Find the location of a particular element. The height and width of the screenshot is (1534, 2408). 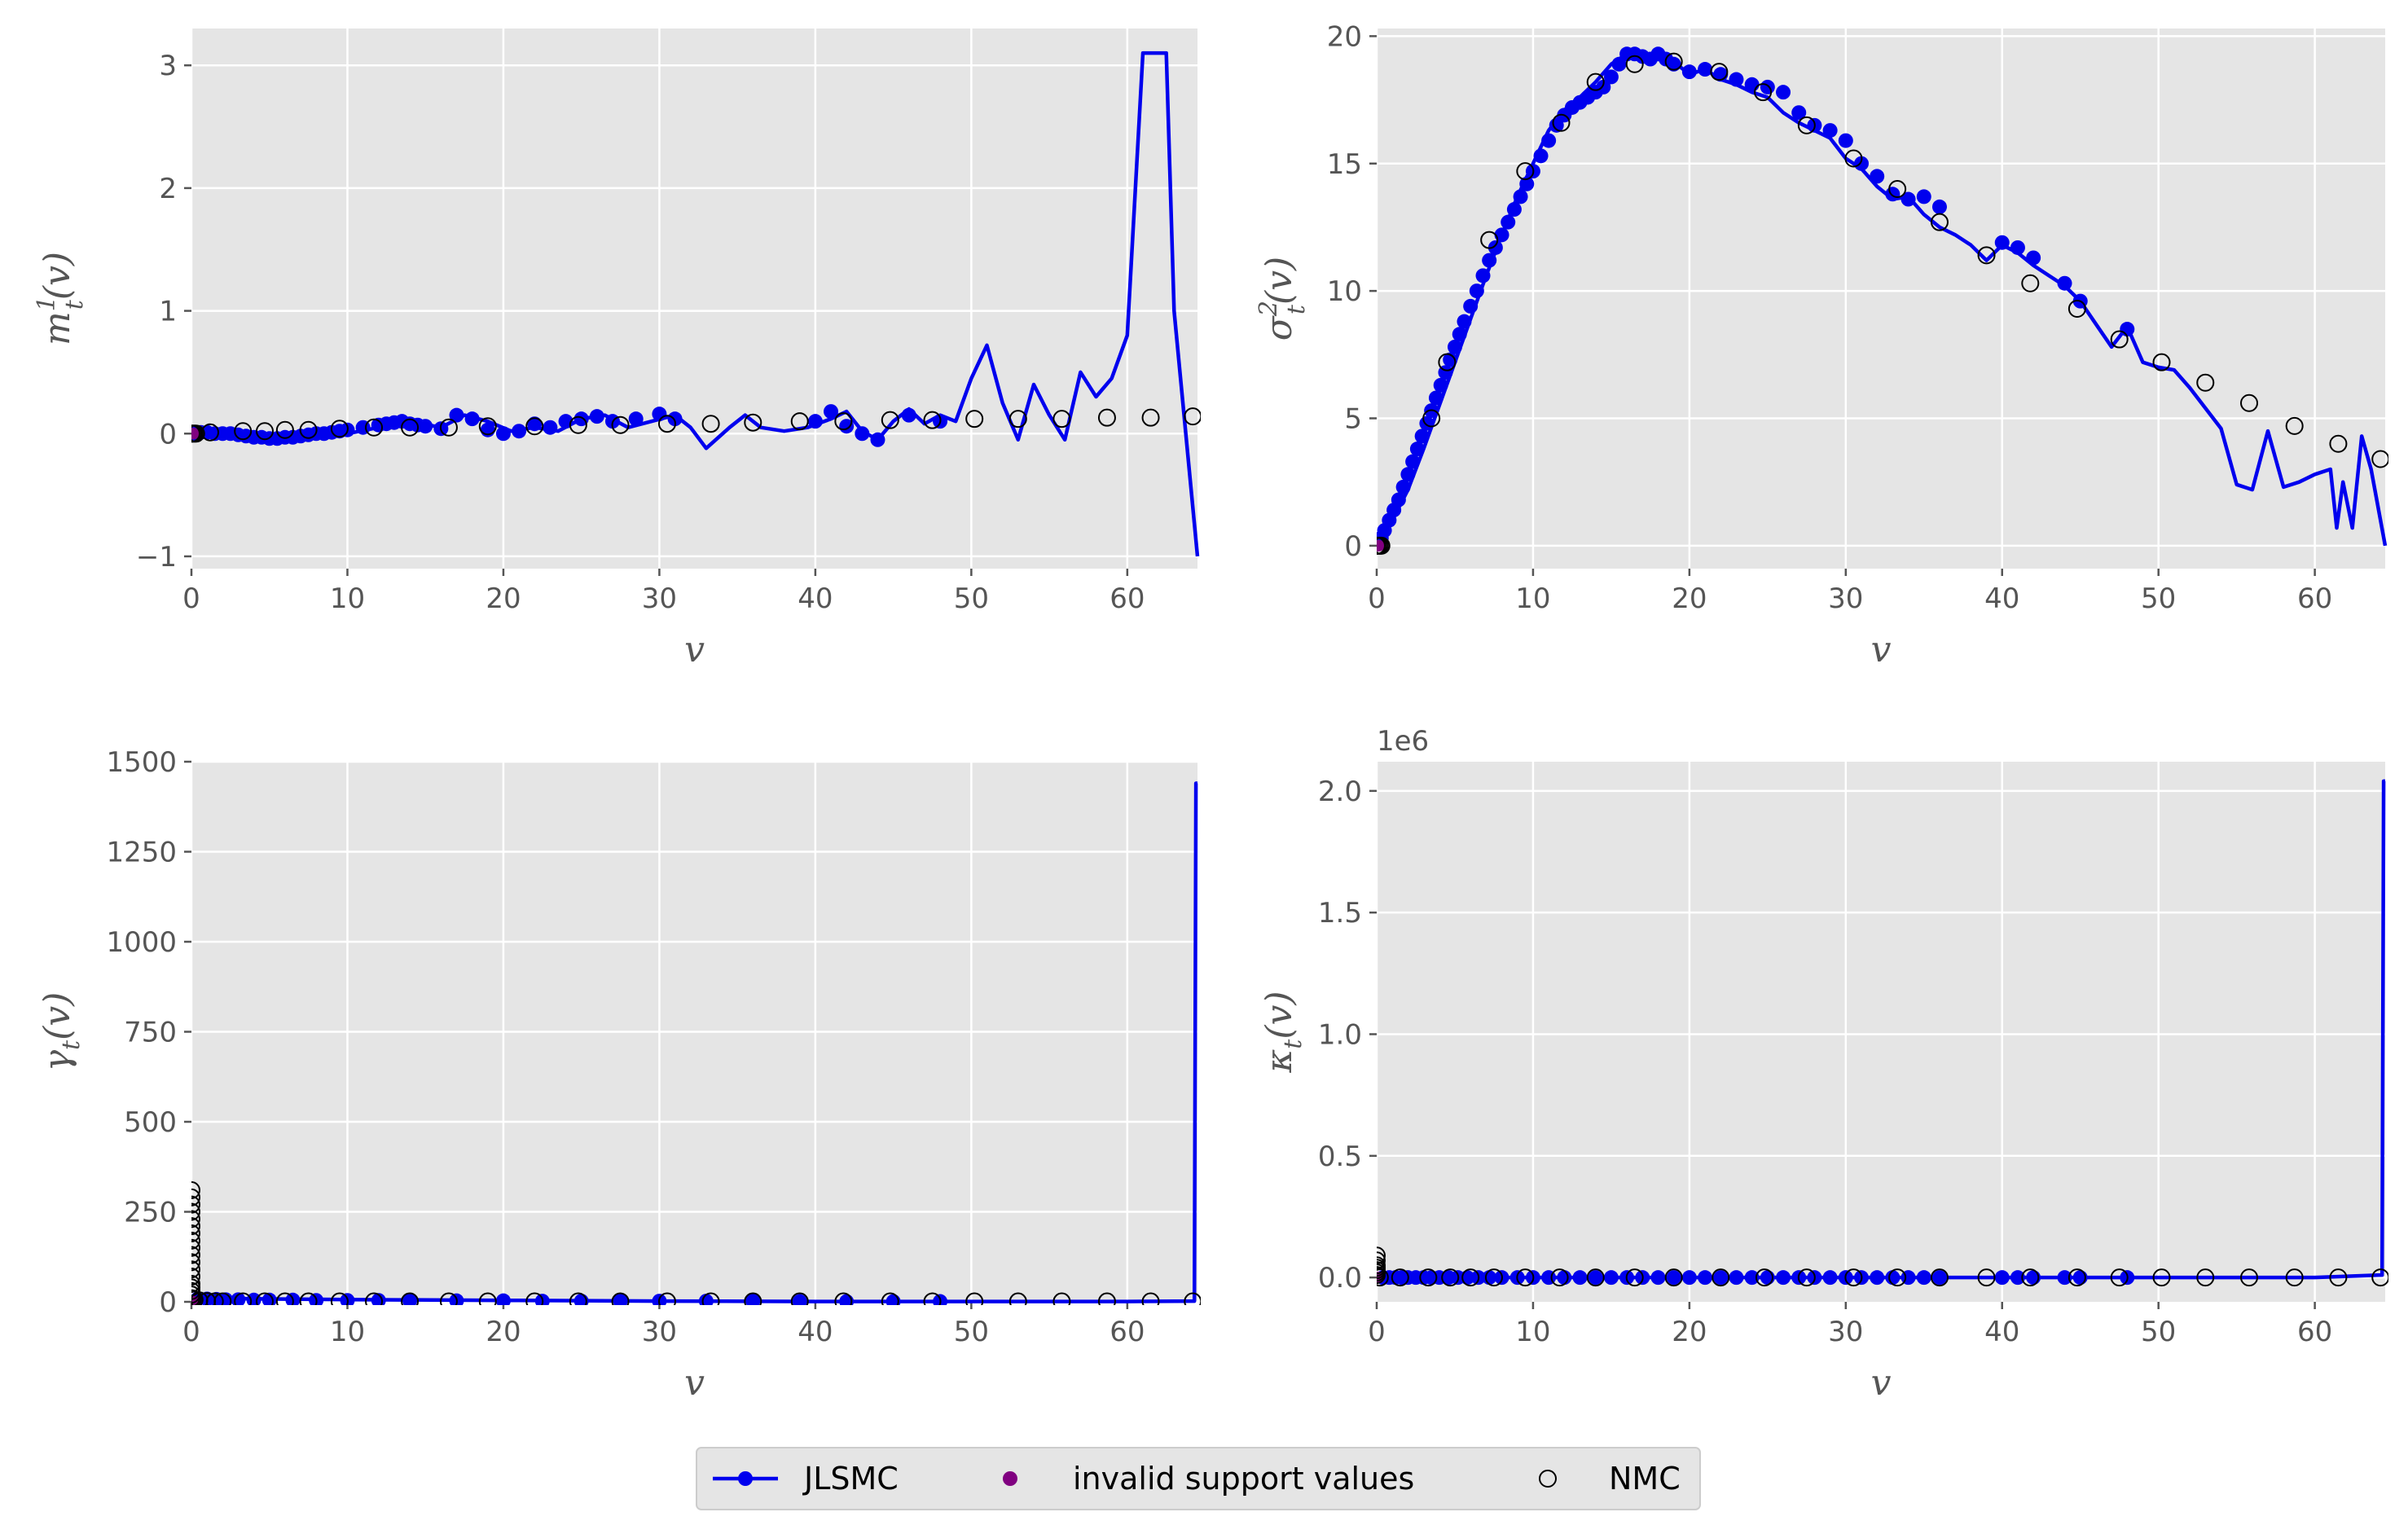

x-tick-label: 40 is located at coordinates (815, 598).